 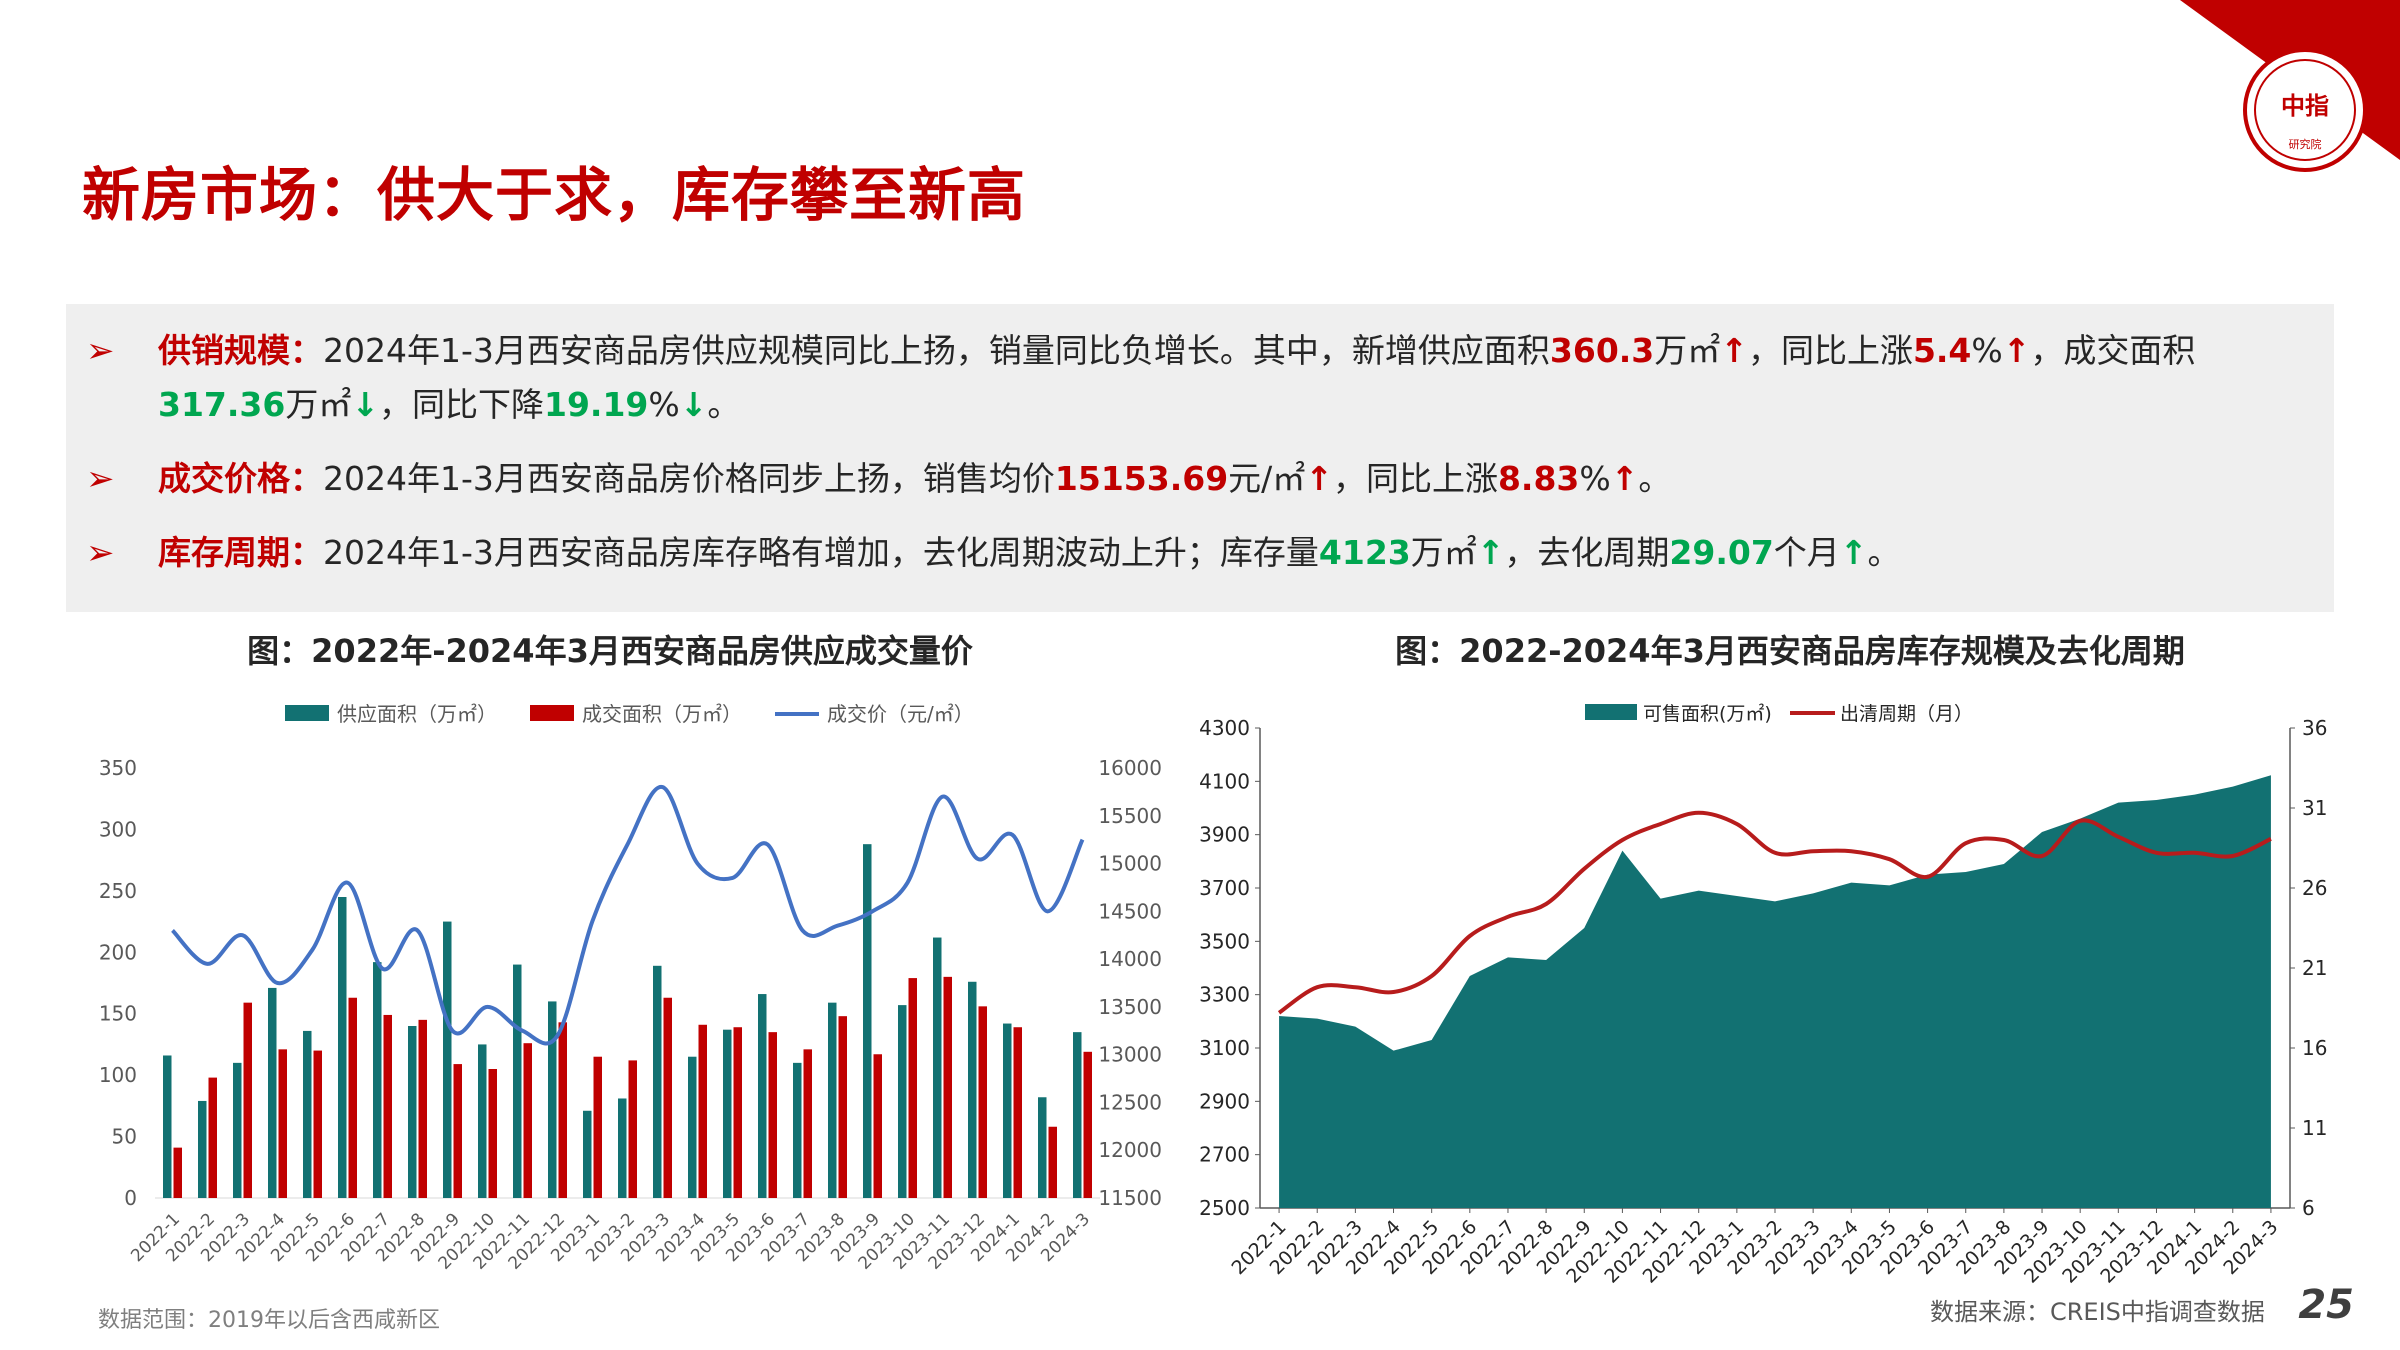 I want to click on logo-seal, so click(x=2305, y=110).